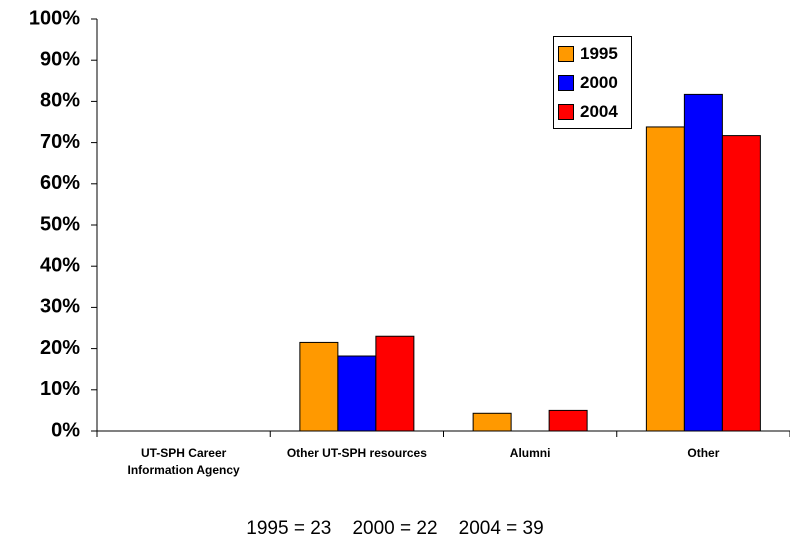 This screenshot has height=546, width=790. I want to click on legend-label: 2004, so click(599, 111).